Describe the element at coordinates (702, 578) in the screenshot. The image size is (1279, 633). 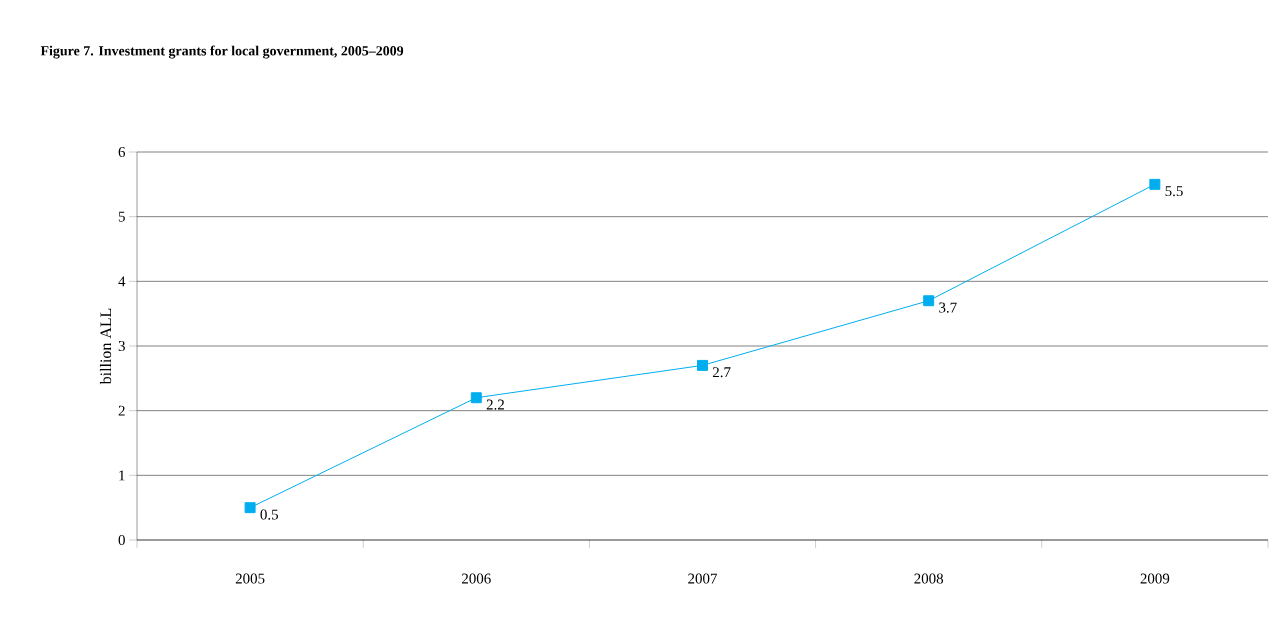
I see `x-tick-label: 2007` at that location.